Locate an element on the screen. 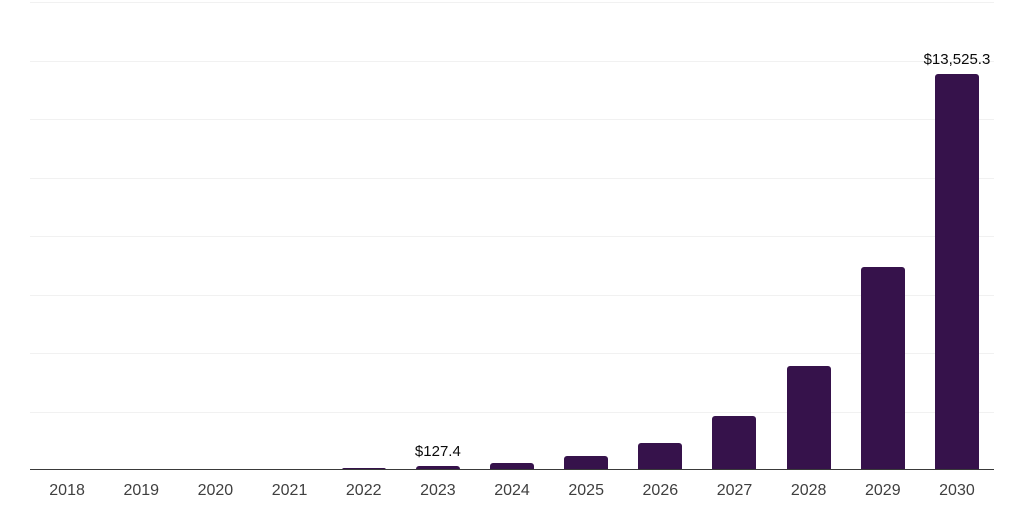  x-tick-label-2024: 2024 is located at coordinates (512, 490).